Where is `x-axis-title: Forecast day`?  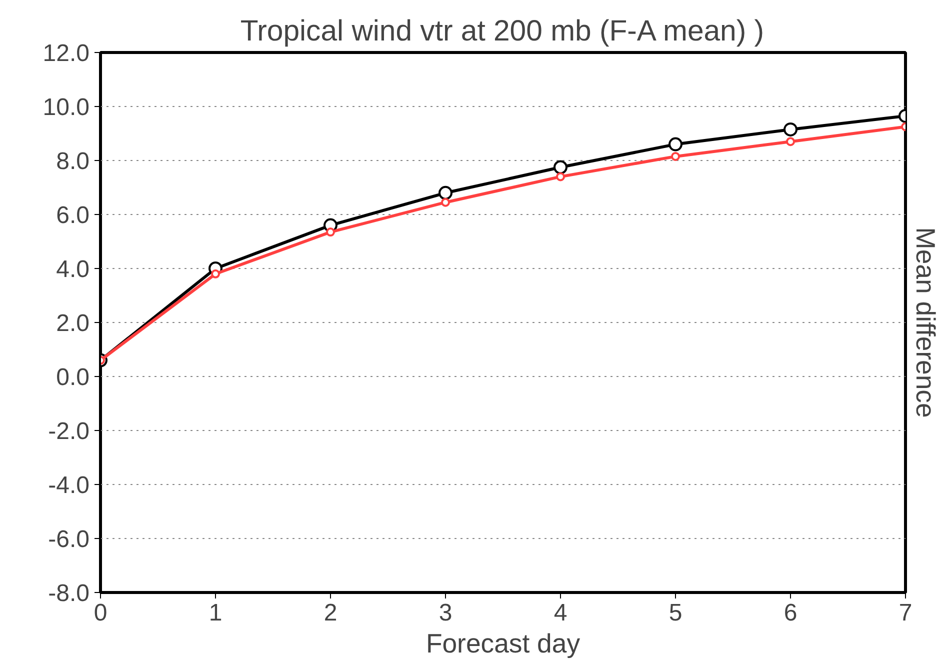 x-axis-title: Forecast day is located at coordinates (503, 643).